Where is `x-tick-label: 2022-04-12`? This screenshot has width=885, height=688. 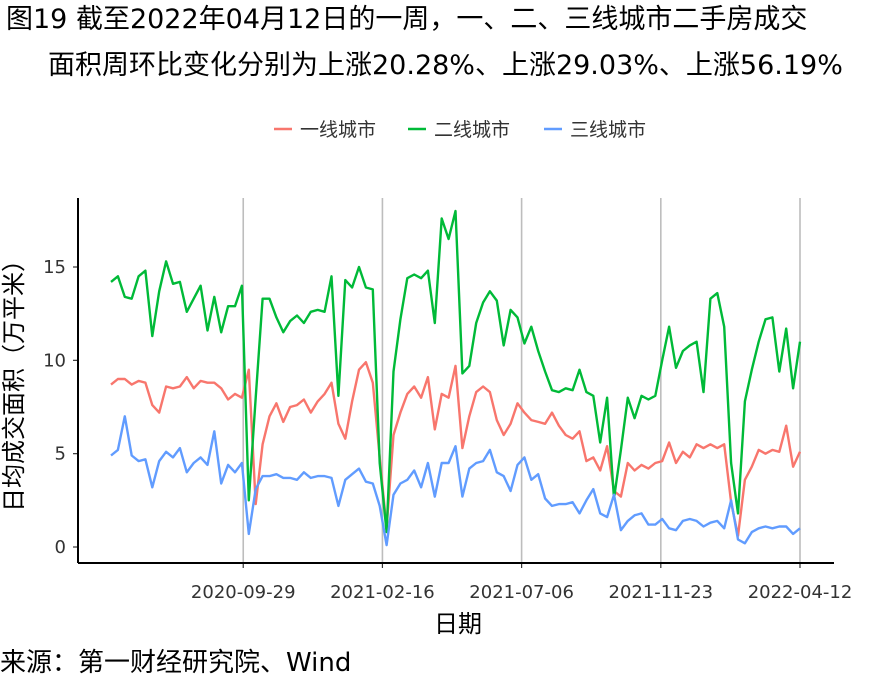
x-tick-label: 2022-04-12 is located at coordinates (800, 592).